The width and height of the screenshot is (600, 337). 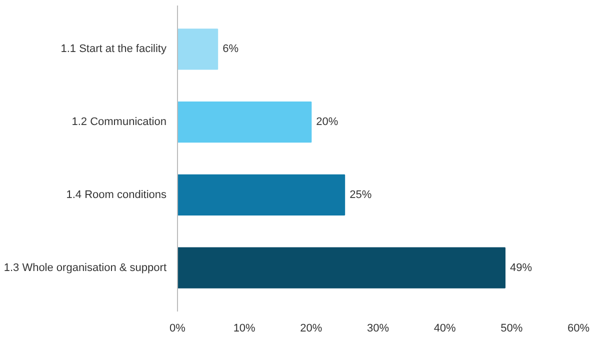 I want to click on x-tick-label: 50%, so click(x=511, y=328).